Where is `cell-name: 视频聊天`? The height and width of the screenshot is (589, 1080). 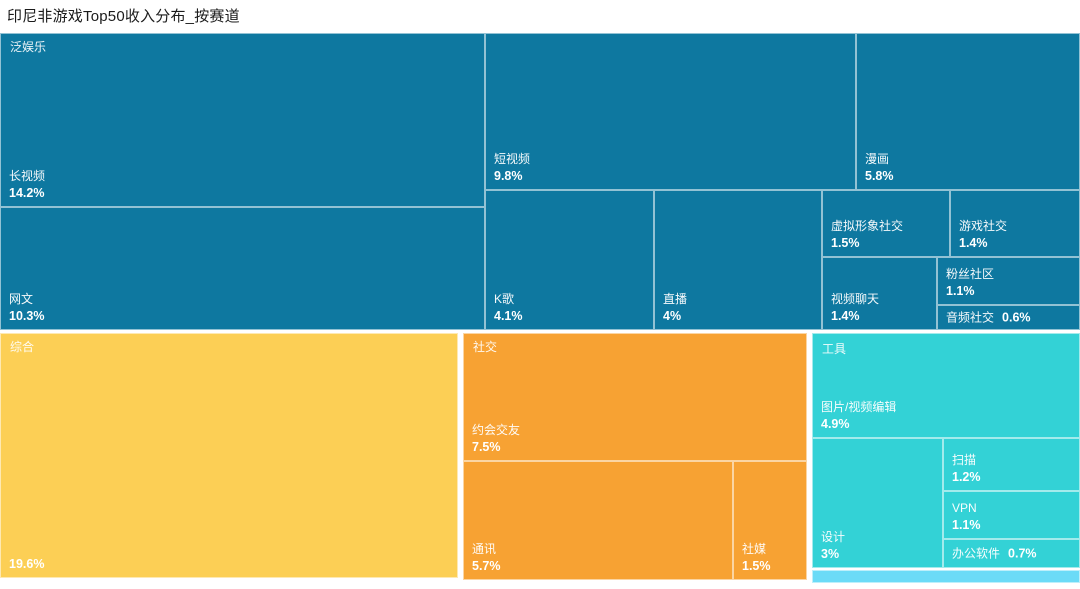 cell-name: 视频聊天 is located at coordinates (855, 299).